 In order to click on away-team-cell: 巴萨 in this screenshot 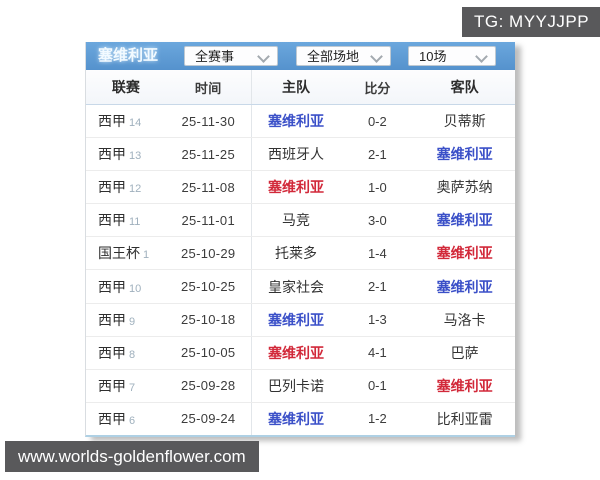, I will do `click(464, 353)`.